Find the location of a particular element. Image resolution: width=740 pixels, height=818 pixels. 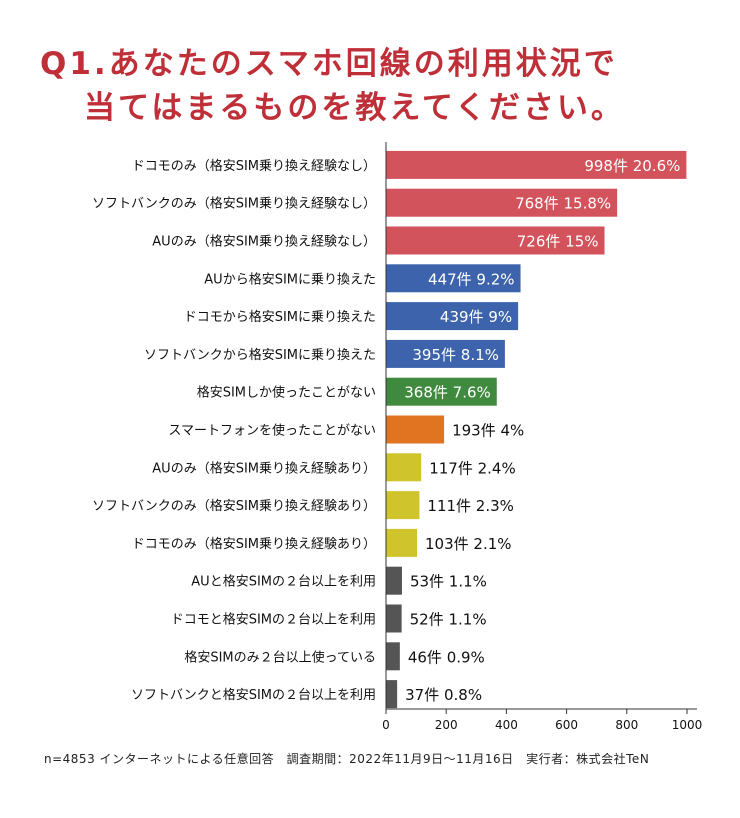

chart-title-line-1: Q1.あなたのスマホ回線の利用状況で is located at coordinates (329, 64).